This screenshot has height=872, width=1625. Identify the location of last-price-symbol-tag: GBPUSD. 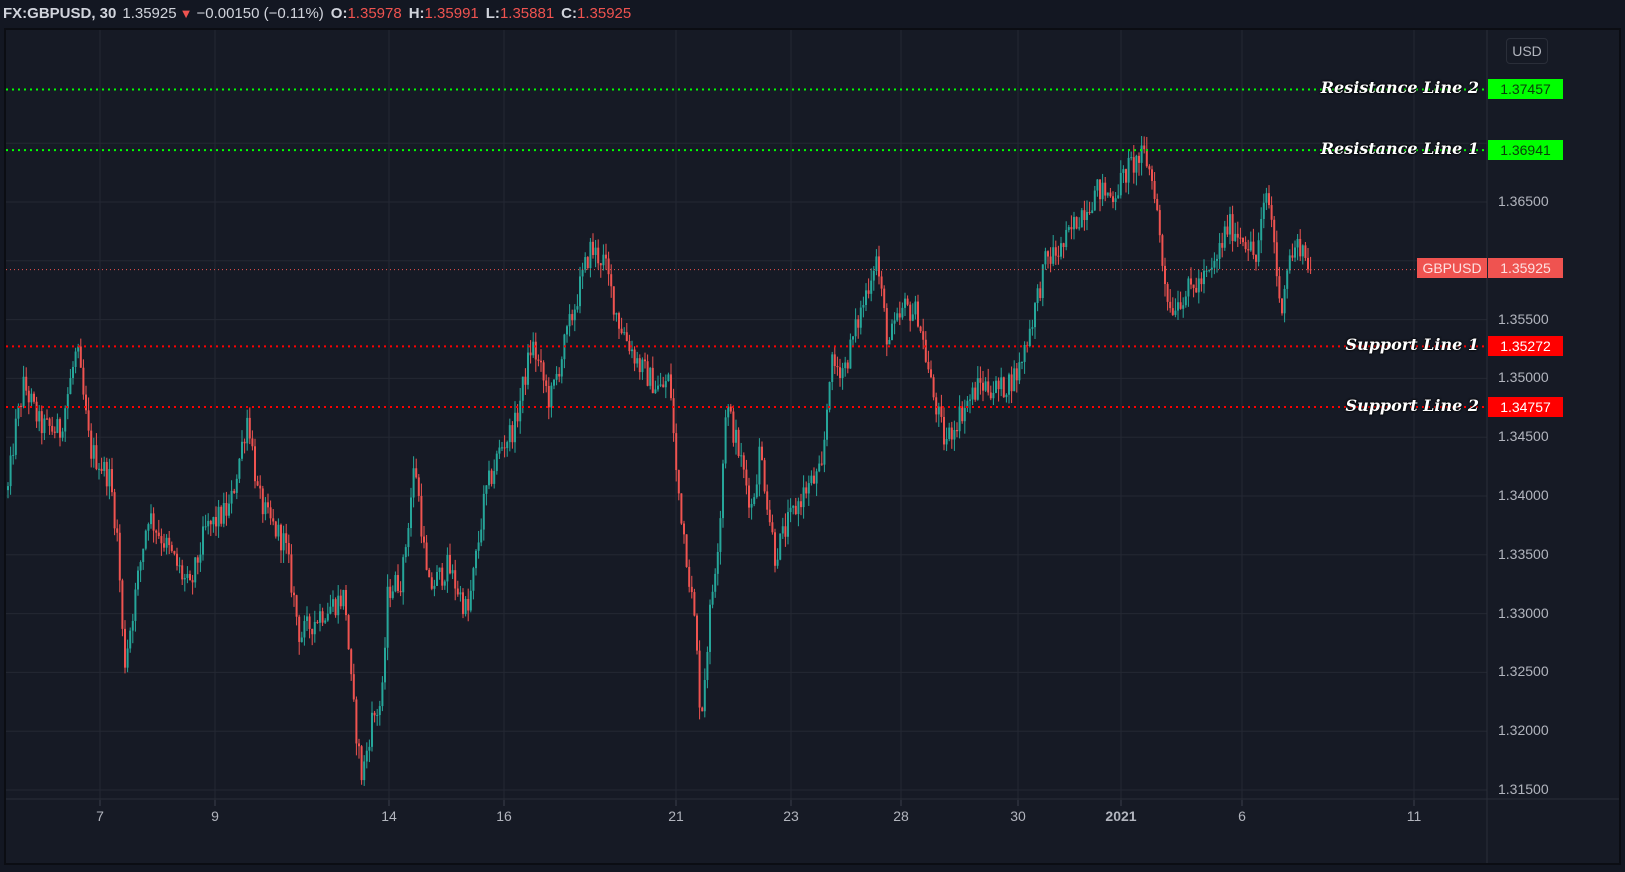
(1452, 268).